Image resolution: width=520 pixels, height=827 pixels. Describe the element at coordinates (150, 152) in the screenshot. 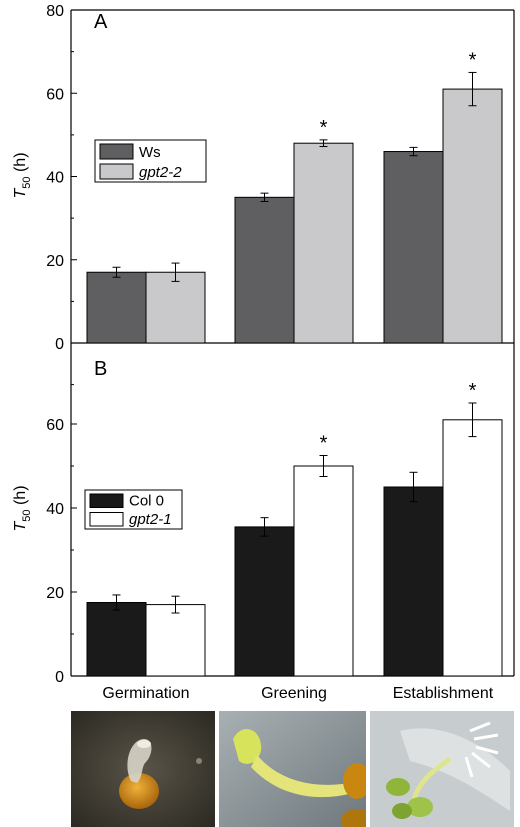

I see `legend-label: Ws` at that location.